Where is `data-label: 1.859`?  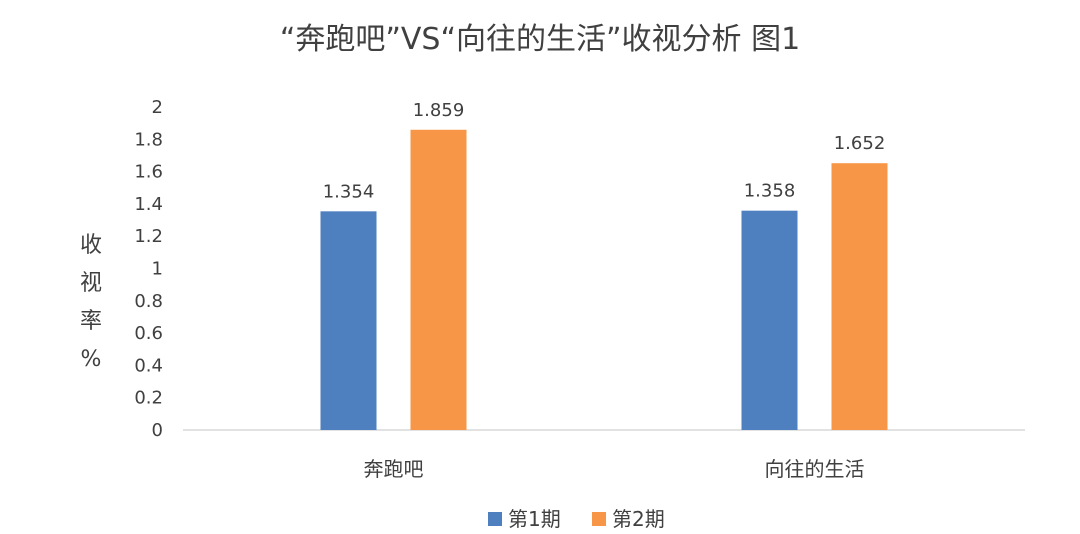
data-label: 1.859 is located at coordinates (439, 110).